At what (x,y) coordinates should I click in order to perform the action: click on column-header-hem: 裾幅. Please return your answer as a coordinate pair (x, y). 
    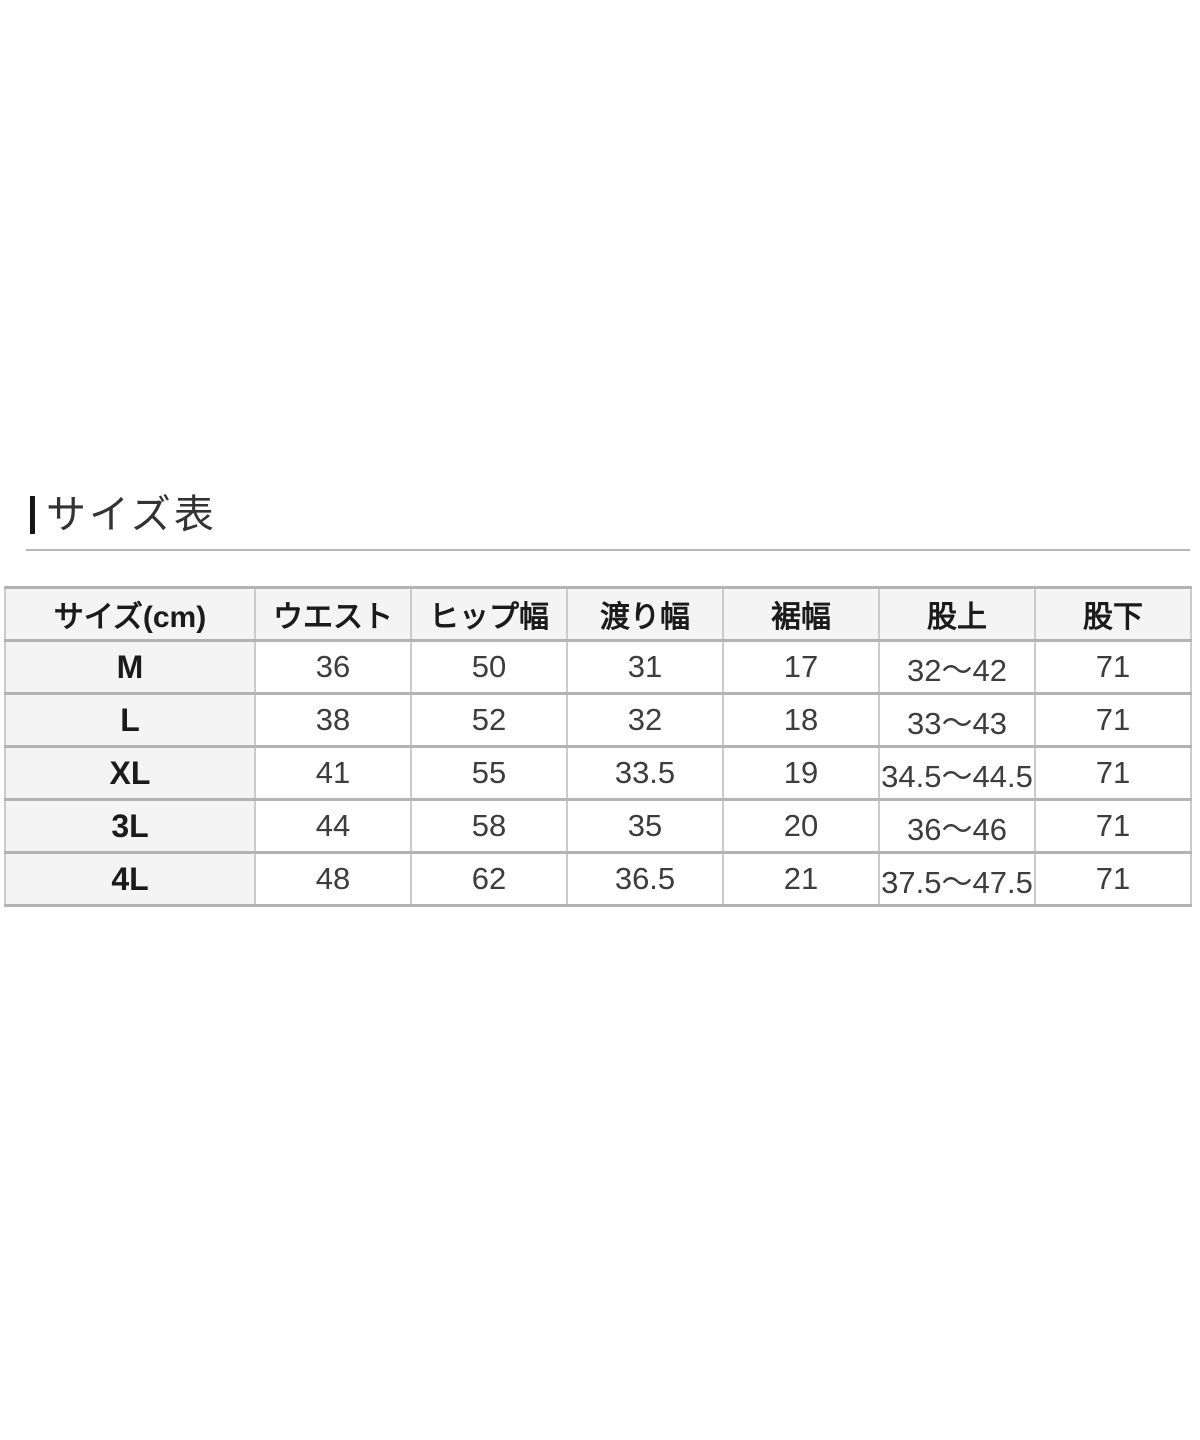
    Looking at the image, I should click on (801, 614).